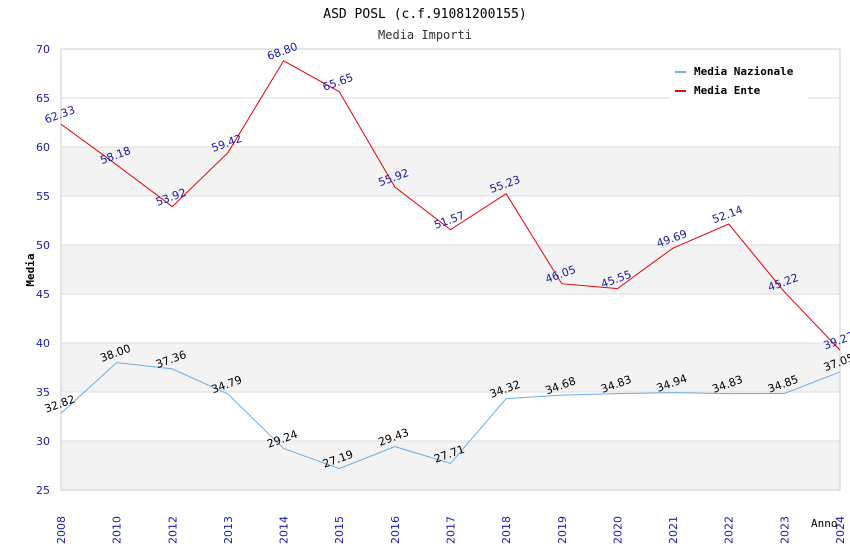 This screenshot has height=555, width=850. Describe the element at coordinates (562, 530) in the screenshot. I see `x-tick-label: 2019` at that location.